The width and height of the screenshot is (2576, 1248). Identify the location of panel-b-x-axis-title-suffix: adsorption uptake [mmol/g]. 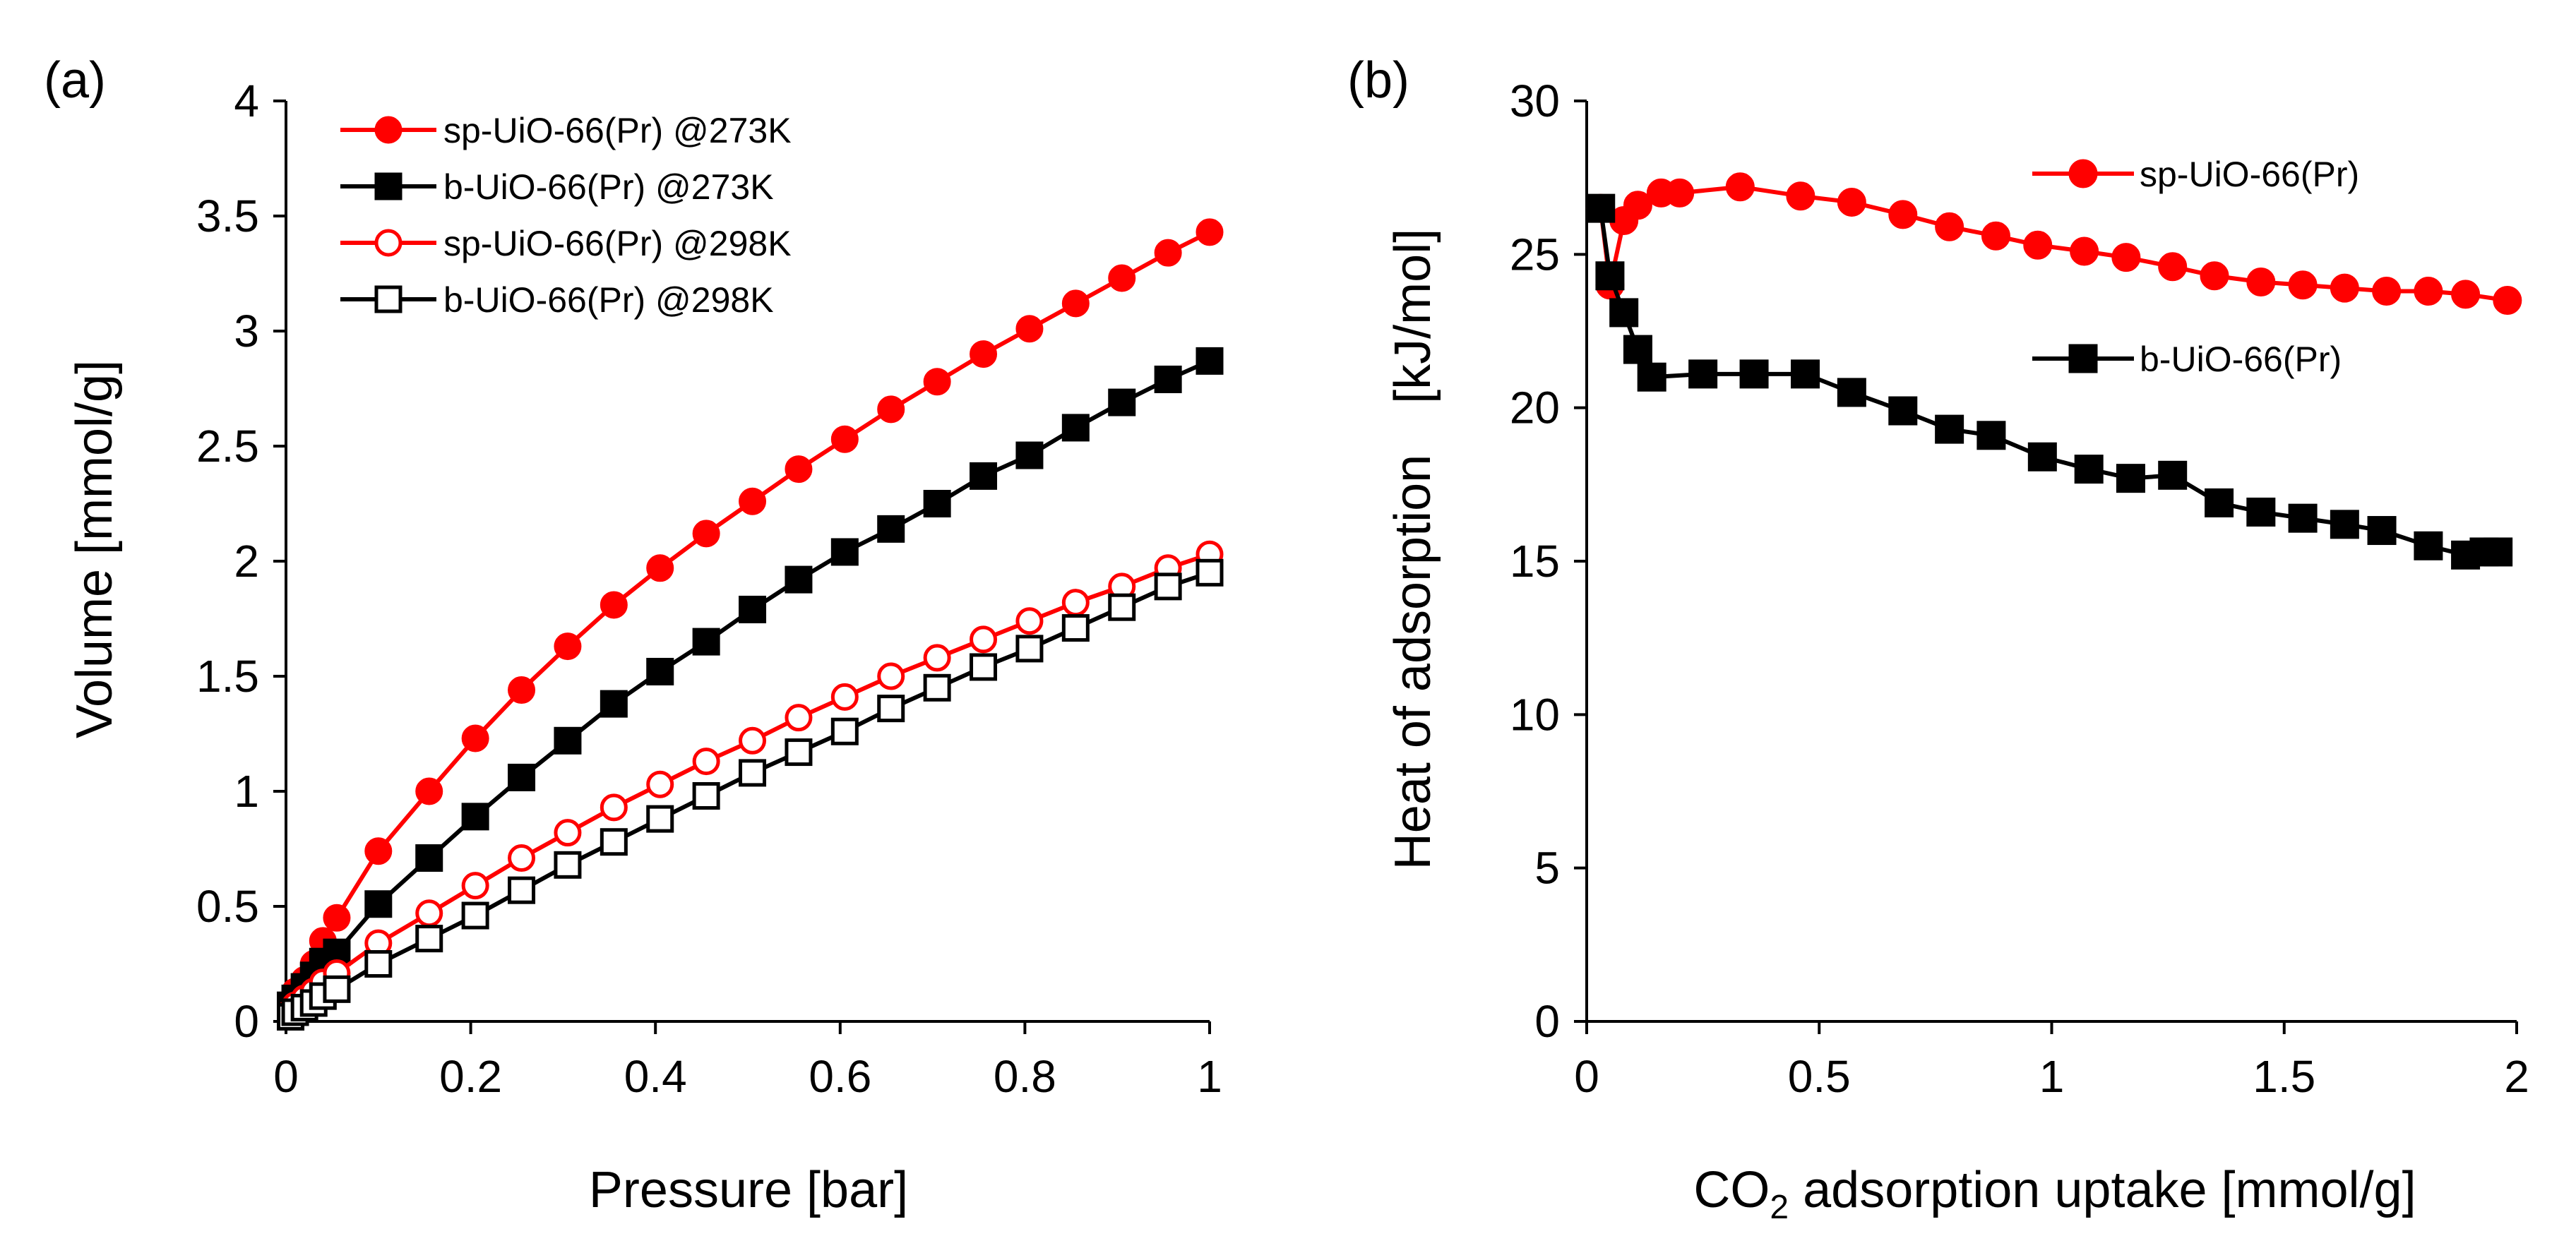
(2102, 1190).